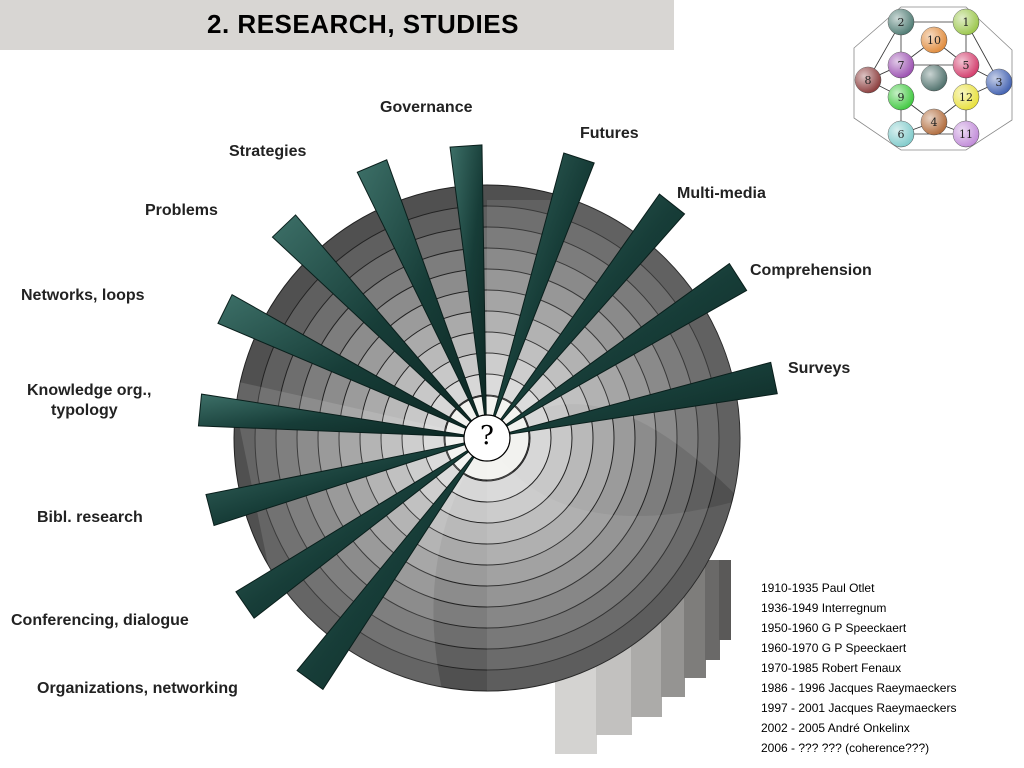 The image size is (1024, 768). I want to click on icosahedron-node-label: 7, so click(901, 65).